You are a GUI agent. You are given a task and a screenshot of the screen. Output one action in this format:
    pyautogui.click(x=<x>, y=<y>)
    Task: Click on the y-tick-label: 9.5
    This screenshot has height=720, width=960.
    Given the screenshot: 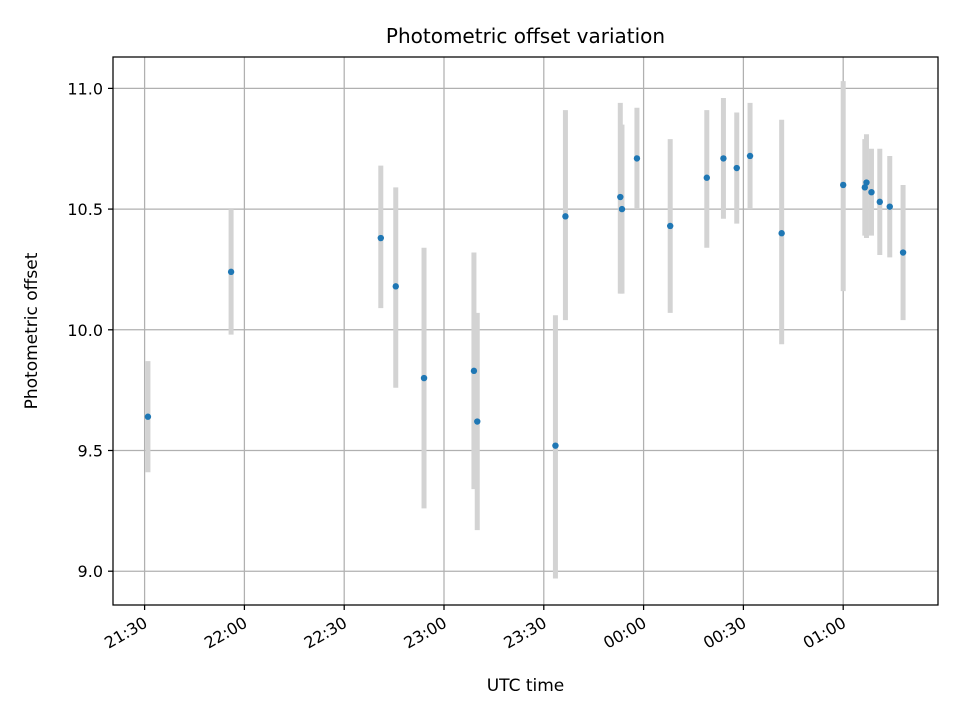 What is the action you would take?
    pyautogui.click(x=90, y=450)
    